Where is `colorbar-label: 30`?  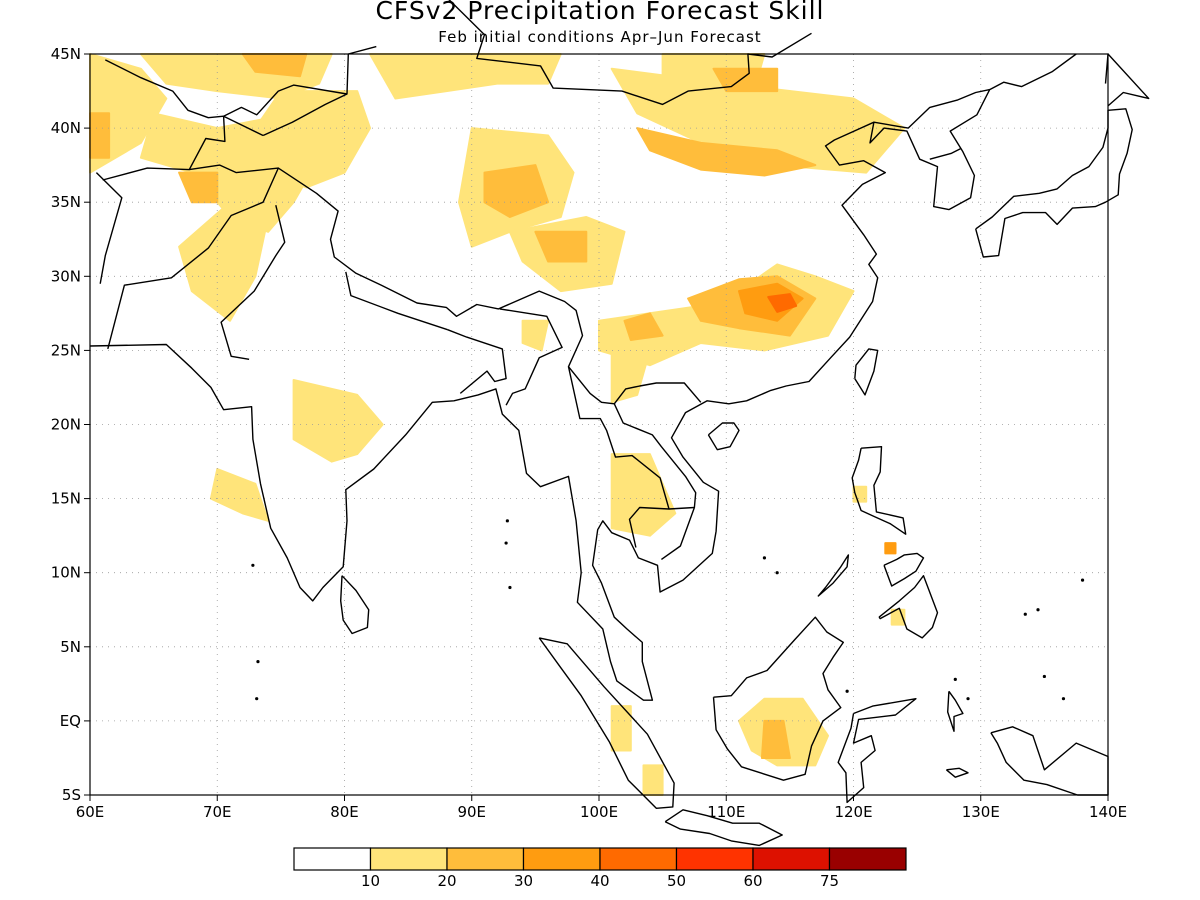 colorbar-label: 30 is located at coordinates (523, 881).